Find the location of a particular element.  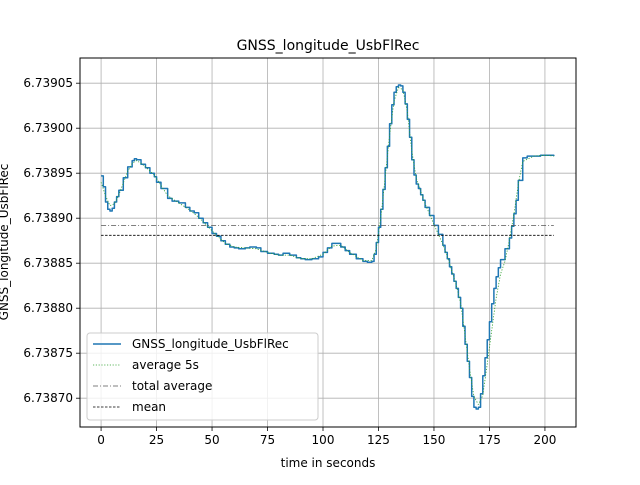

y-tick-label: 6.73880 is located at coordinates (48, 308).